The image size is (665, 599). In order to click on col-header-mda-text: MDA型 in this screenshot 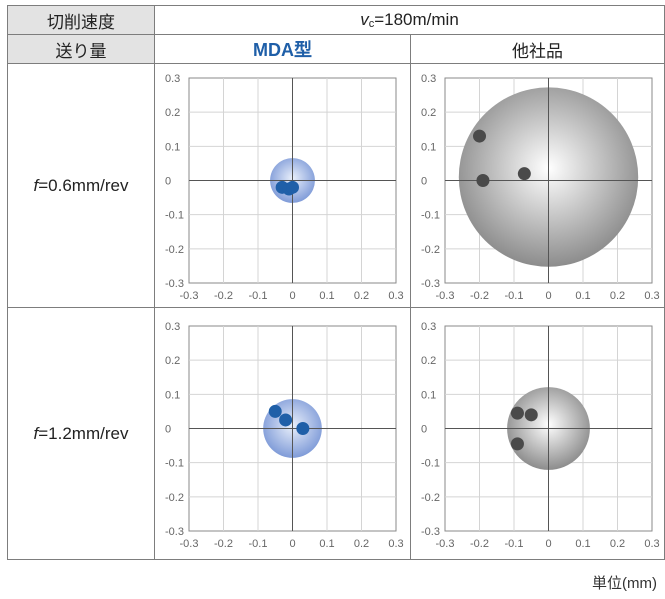, I will do `click(282, 50)`.